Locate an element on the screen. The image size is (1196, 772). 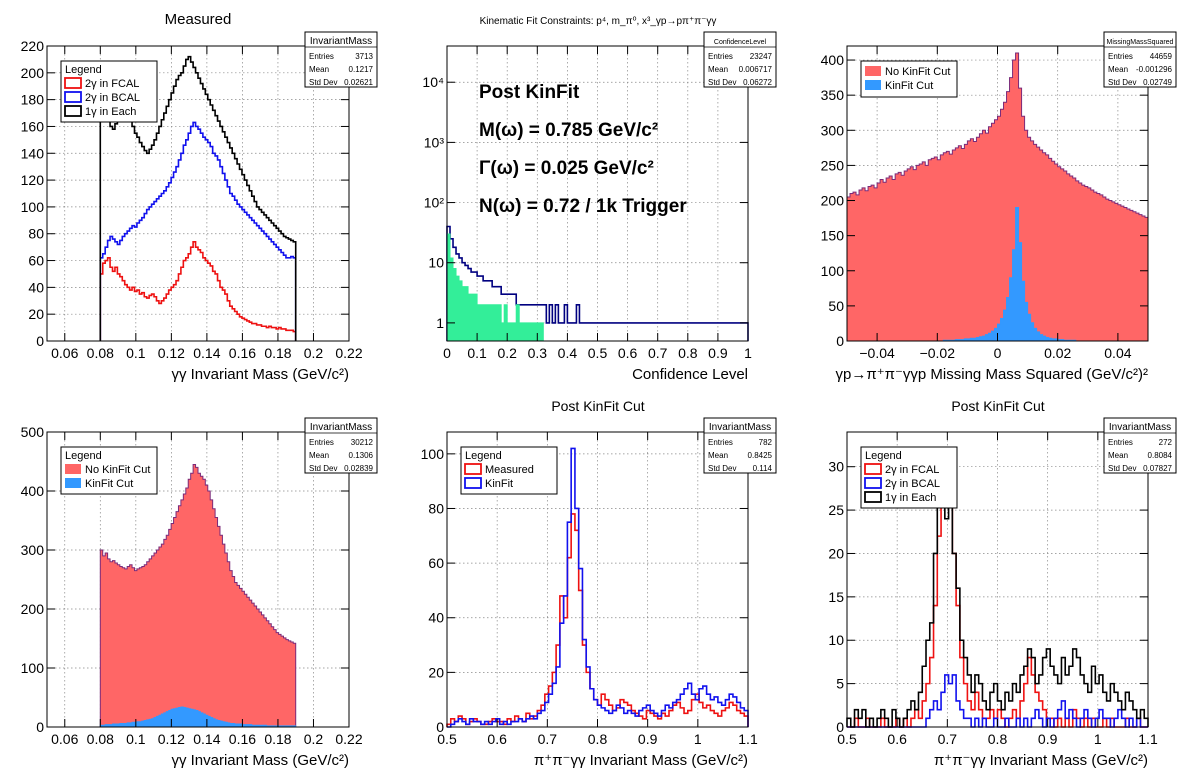
legend-entry: 1γ in Each is located at coordinates (910, 498).